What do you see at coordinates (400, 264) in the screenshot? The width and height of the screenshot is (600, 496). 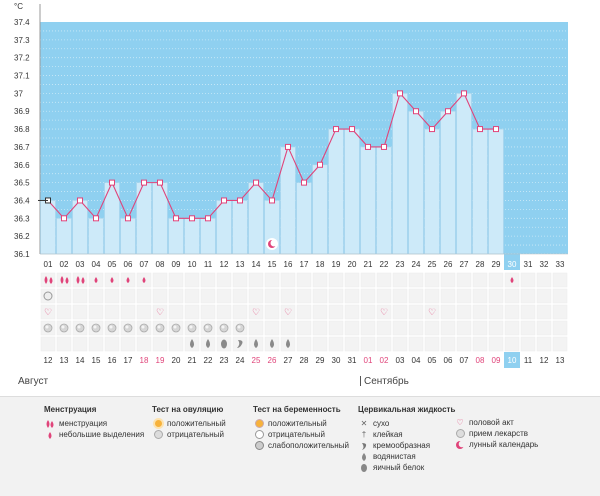 I see `cycle-day-label: 23` at bounding box center [400, 264].